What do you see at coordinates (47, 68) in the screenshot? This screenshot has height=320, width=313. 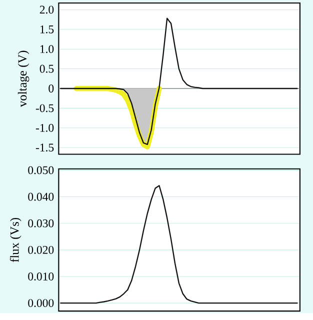 I see `y-tick-label: 0.5` at bounding box center [47, 68].